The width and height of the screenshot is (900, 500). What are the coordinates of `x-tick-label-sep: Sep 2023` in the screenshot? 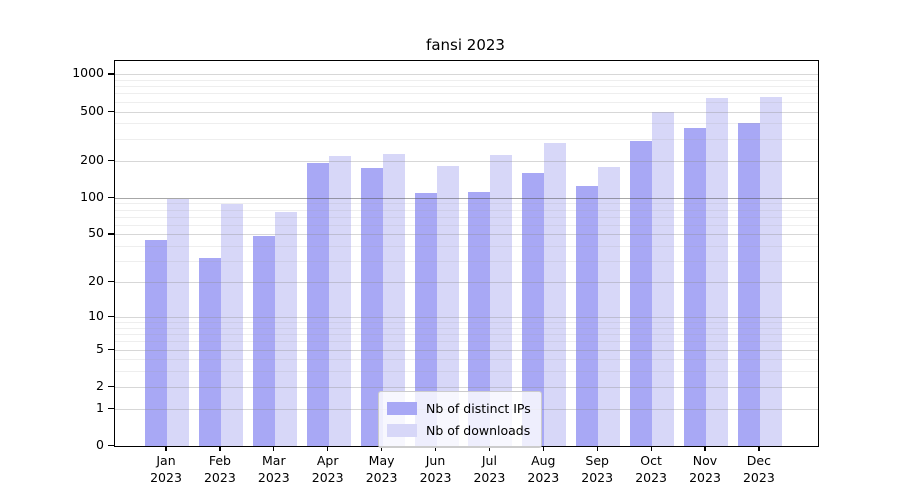 It's located at (597, 469).